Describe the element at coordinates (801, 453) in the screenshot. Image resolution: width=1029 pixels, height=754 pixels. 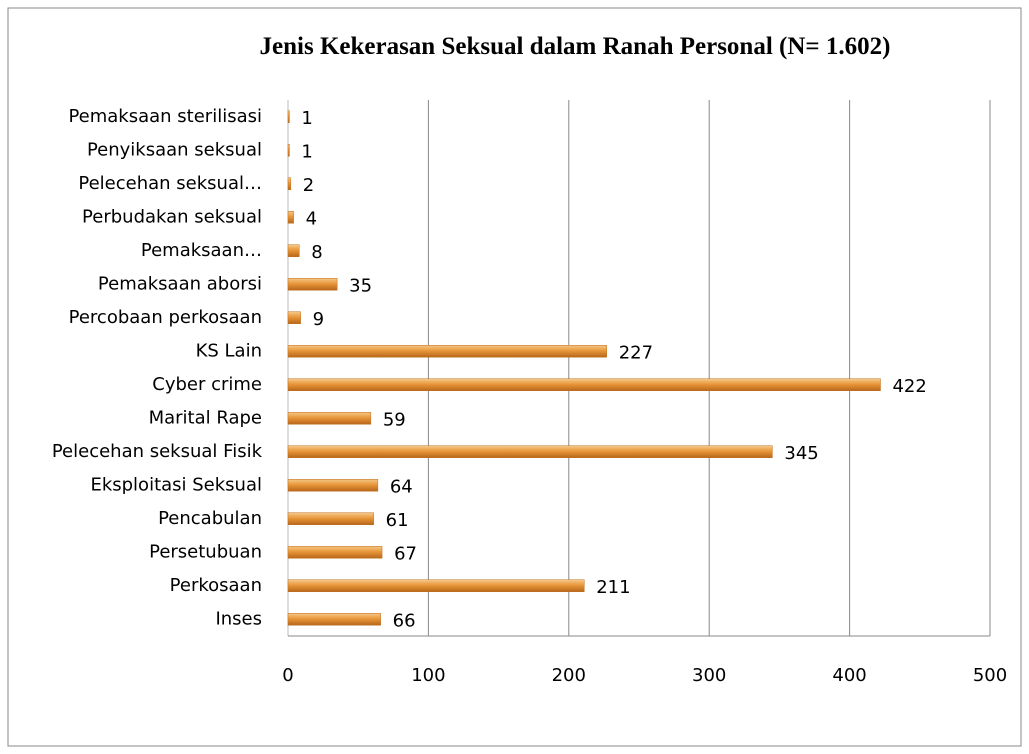
I see `value-label: 345` at that location.